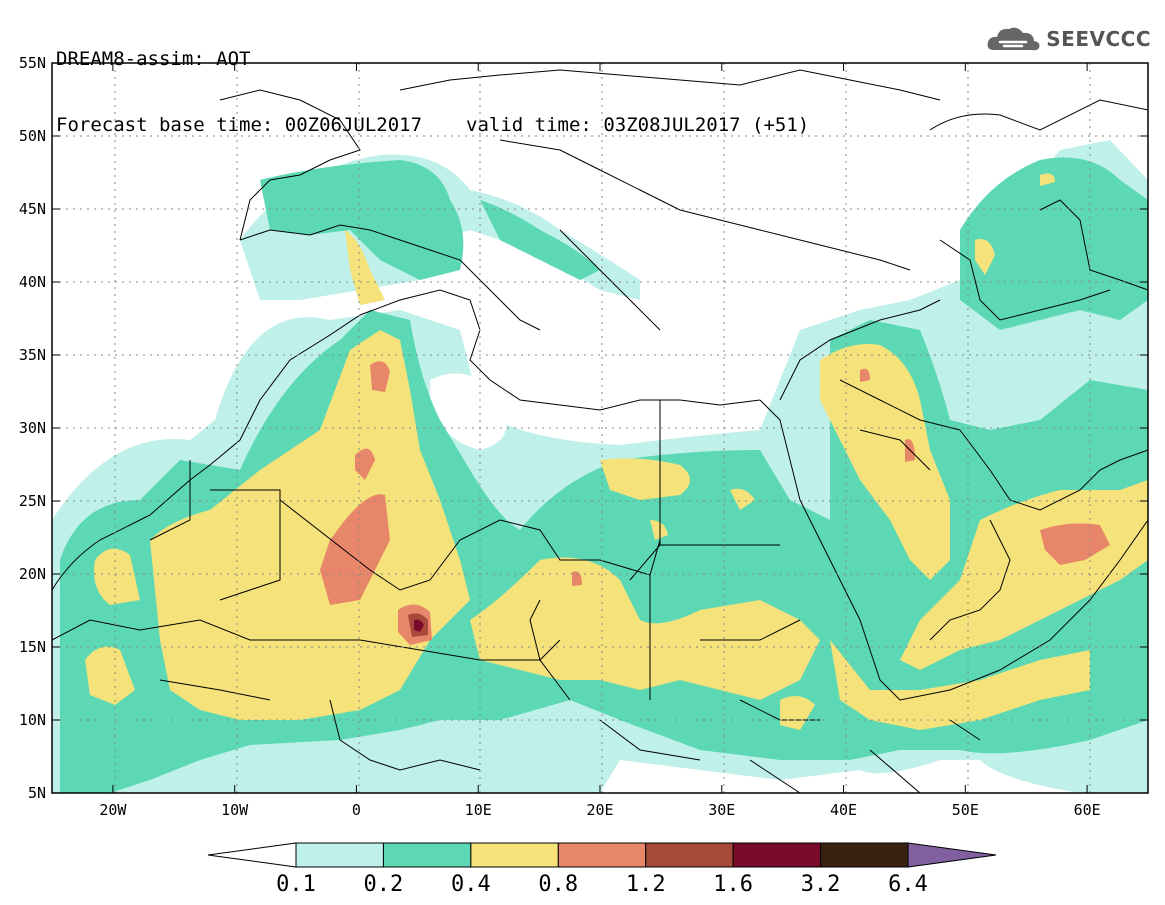 Image resolution: width=1165 pixels, height=905 pixels. Describe the element at coordinates (32, 501) in the screenshot. I see `y-tick-label: 25N` at that location.